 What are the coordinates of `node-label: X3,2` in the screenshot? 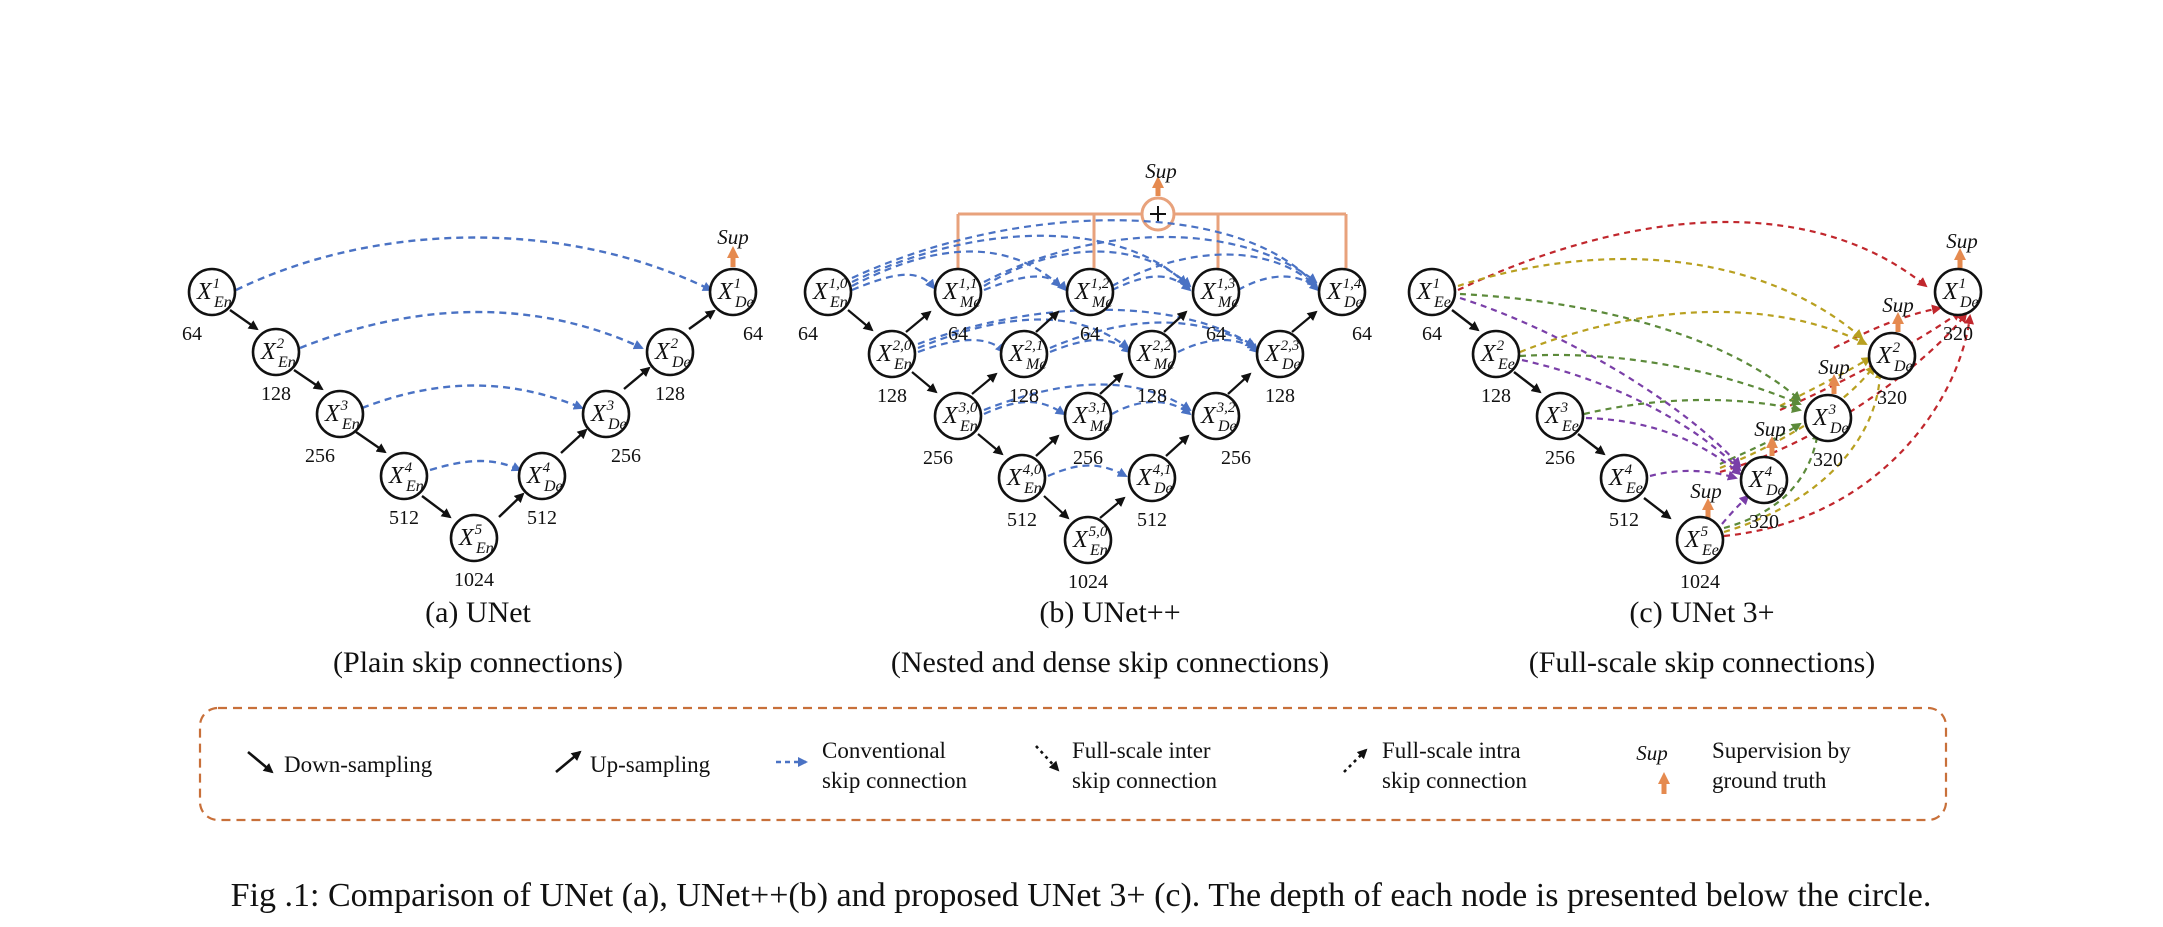 It's located at (1218, 414).